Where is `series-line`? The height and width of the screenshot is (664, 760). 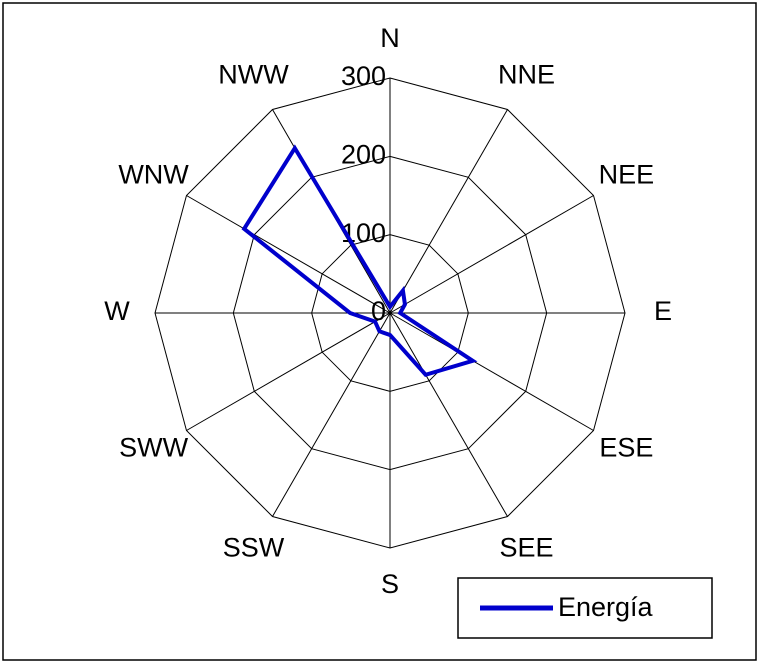
series-line is located at coordinates (359, 261).